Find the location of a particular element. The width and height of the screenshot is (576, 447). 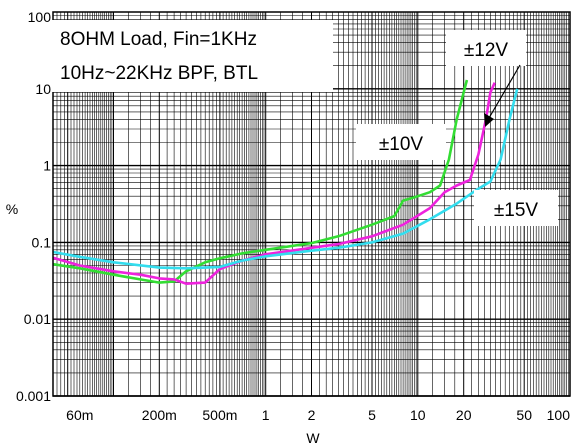

annotation-12v: ±12V is located at coordinates (486, 50).